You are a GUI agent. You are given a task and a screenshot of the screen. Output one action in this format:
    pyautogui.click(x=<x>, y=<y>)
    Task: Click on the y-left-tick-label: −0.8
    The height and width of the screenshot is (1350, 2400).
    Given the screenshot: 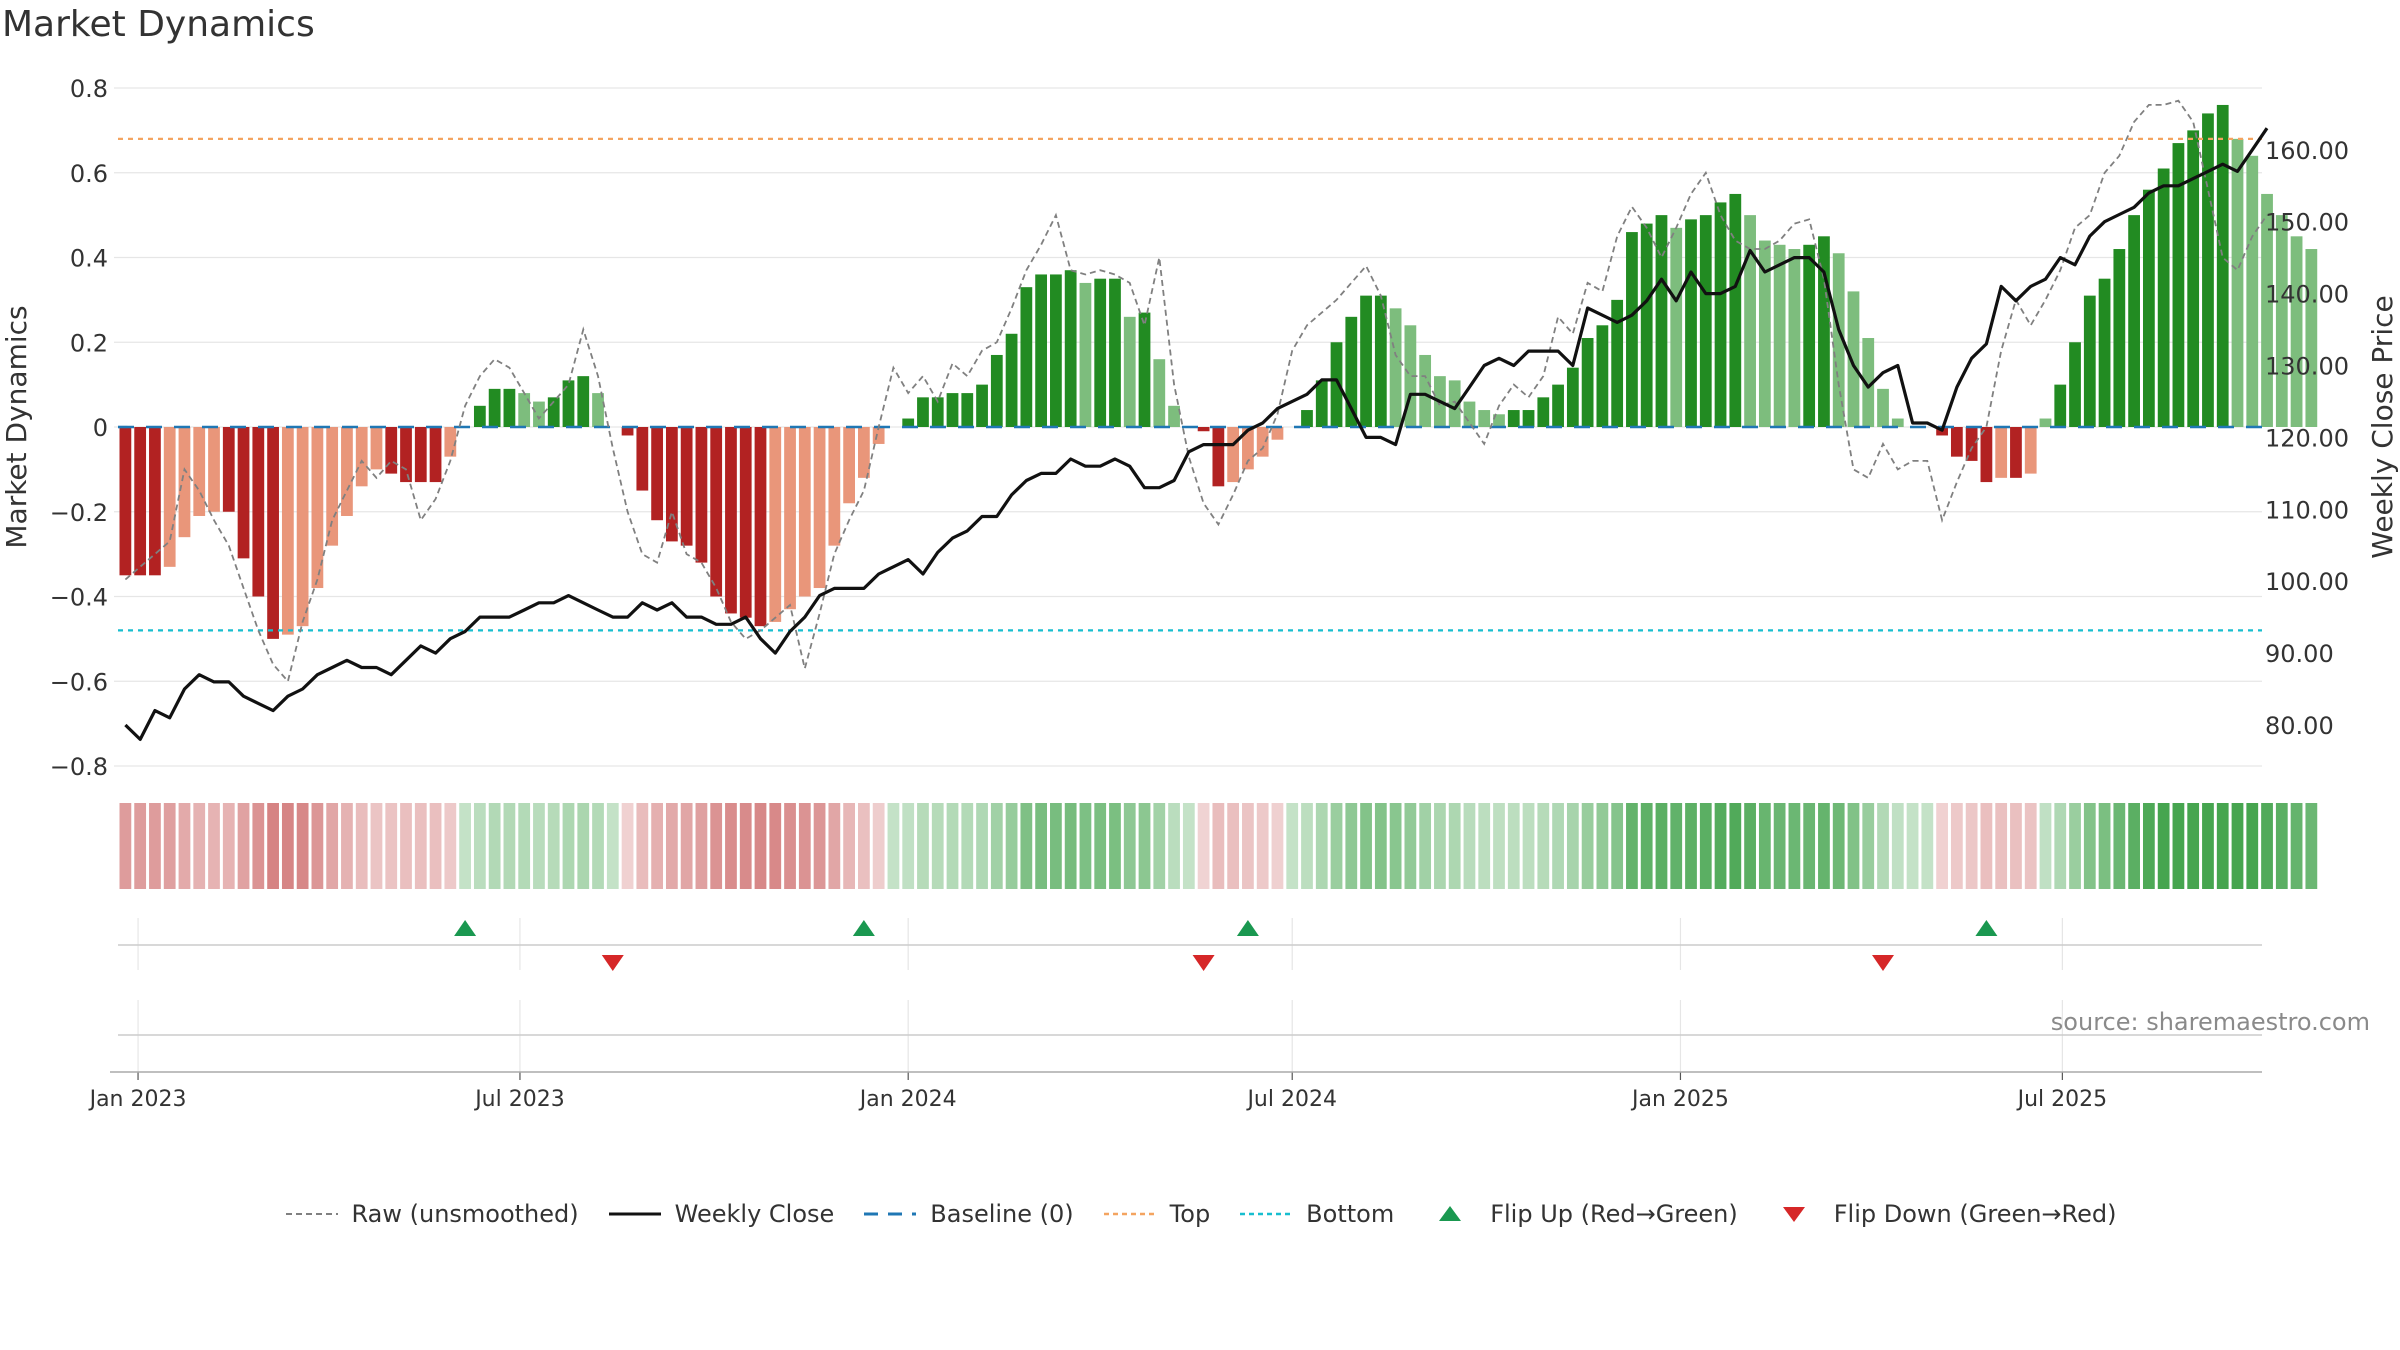 What is the action you would take?
    pyautogui.click(x=79, y=767)
    